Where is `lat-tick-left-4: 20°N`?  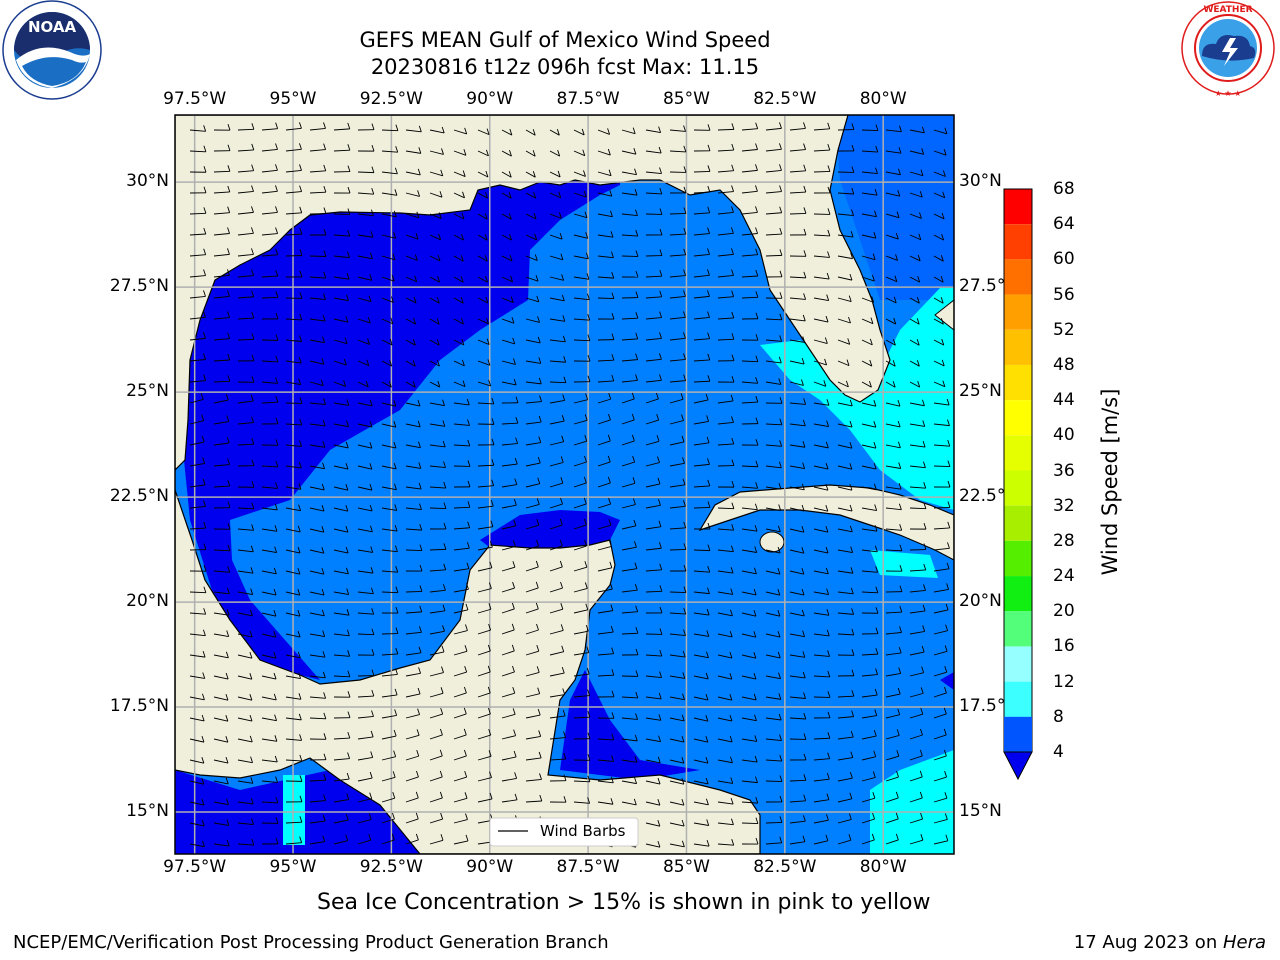
lat-tick-left-4: 20°N is located at coordinates (147, 601).